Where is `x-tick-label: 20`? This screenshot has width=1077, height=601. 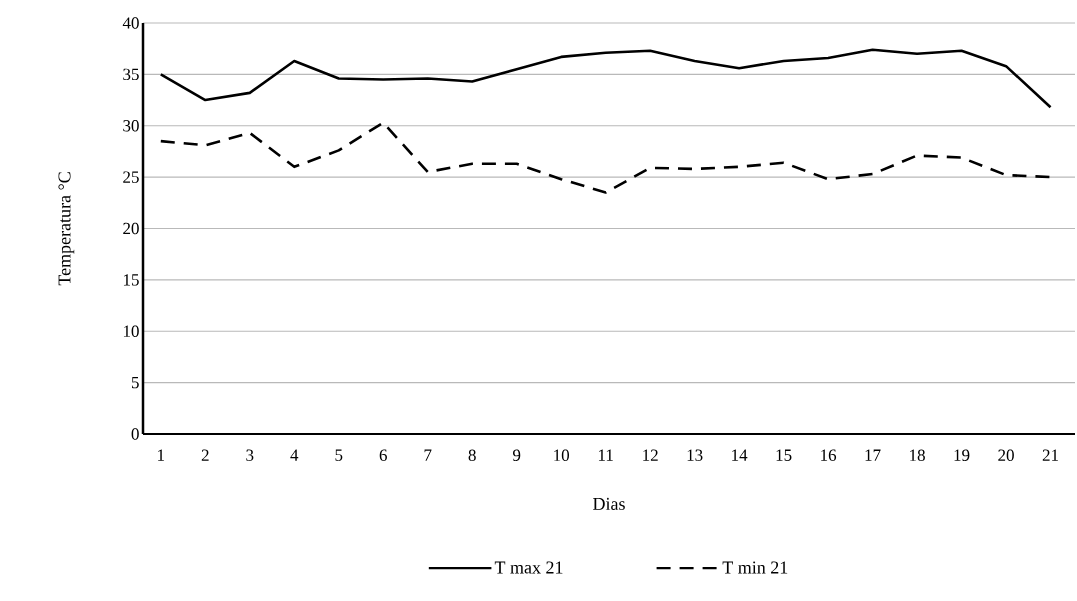 x-tick-label: 20 is located at coordinates (1006, 455).